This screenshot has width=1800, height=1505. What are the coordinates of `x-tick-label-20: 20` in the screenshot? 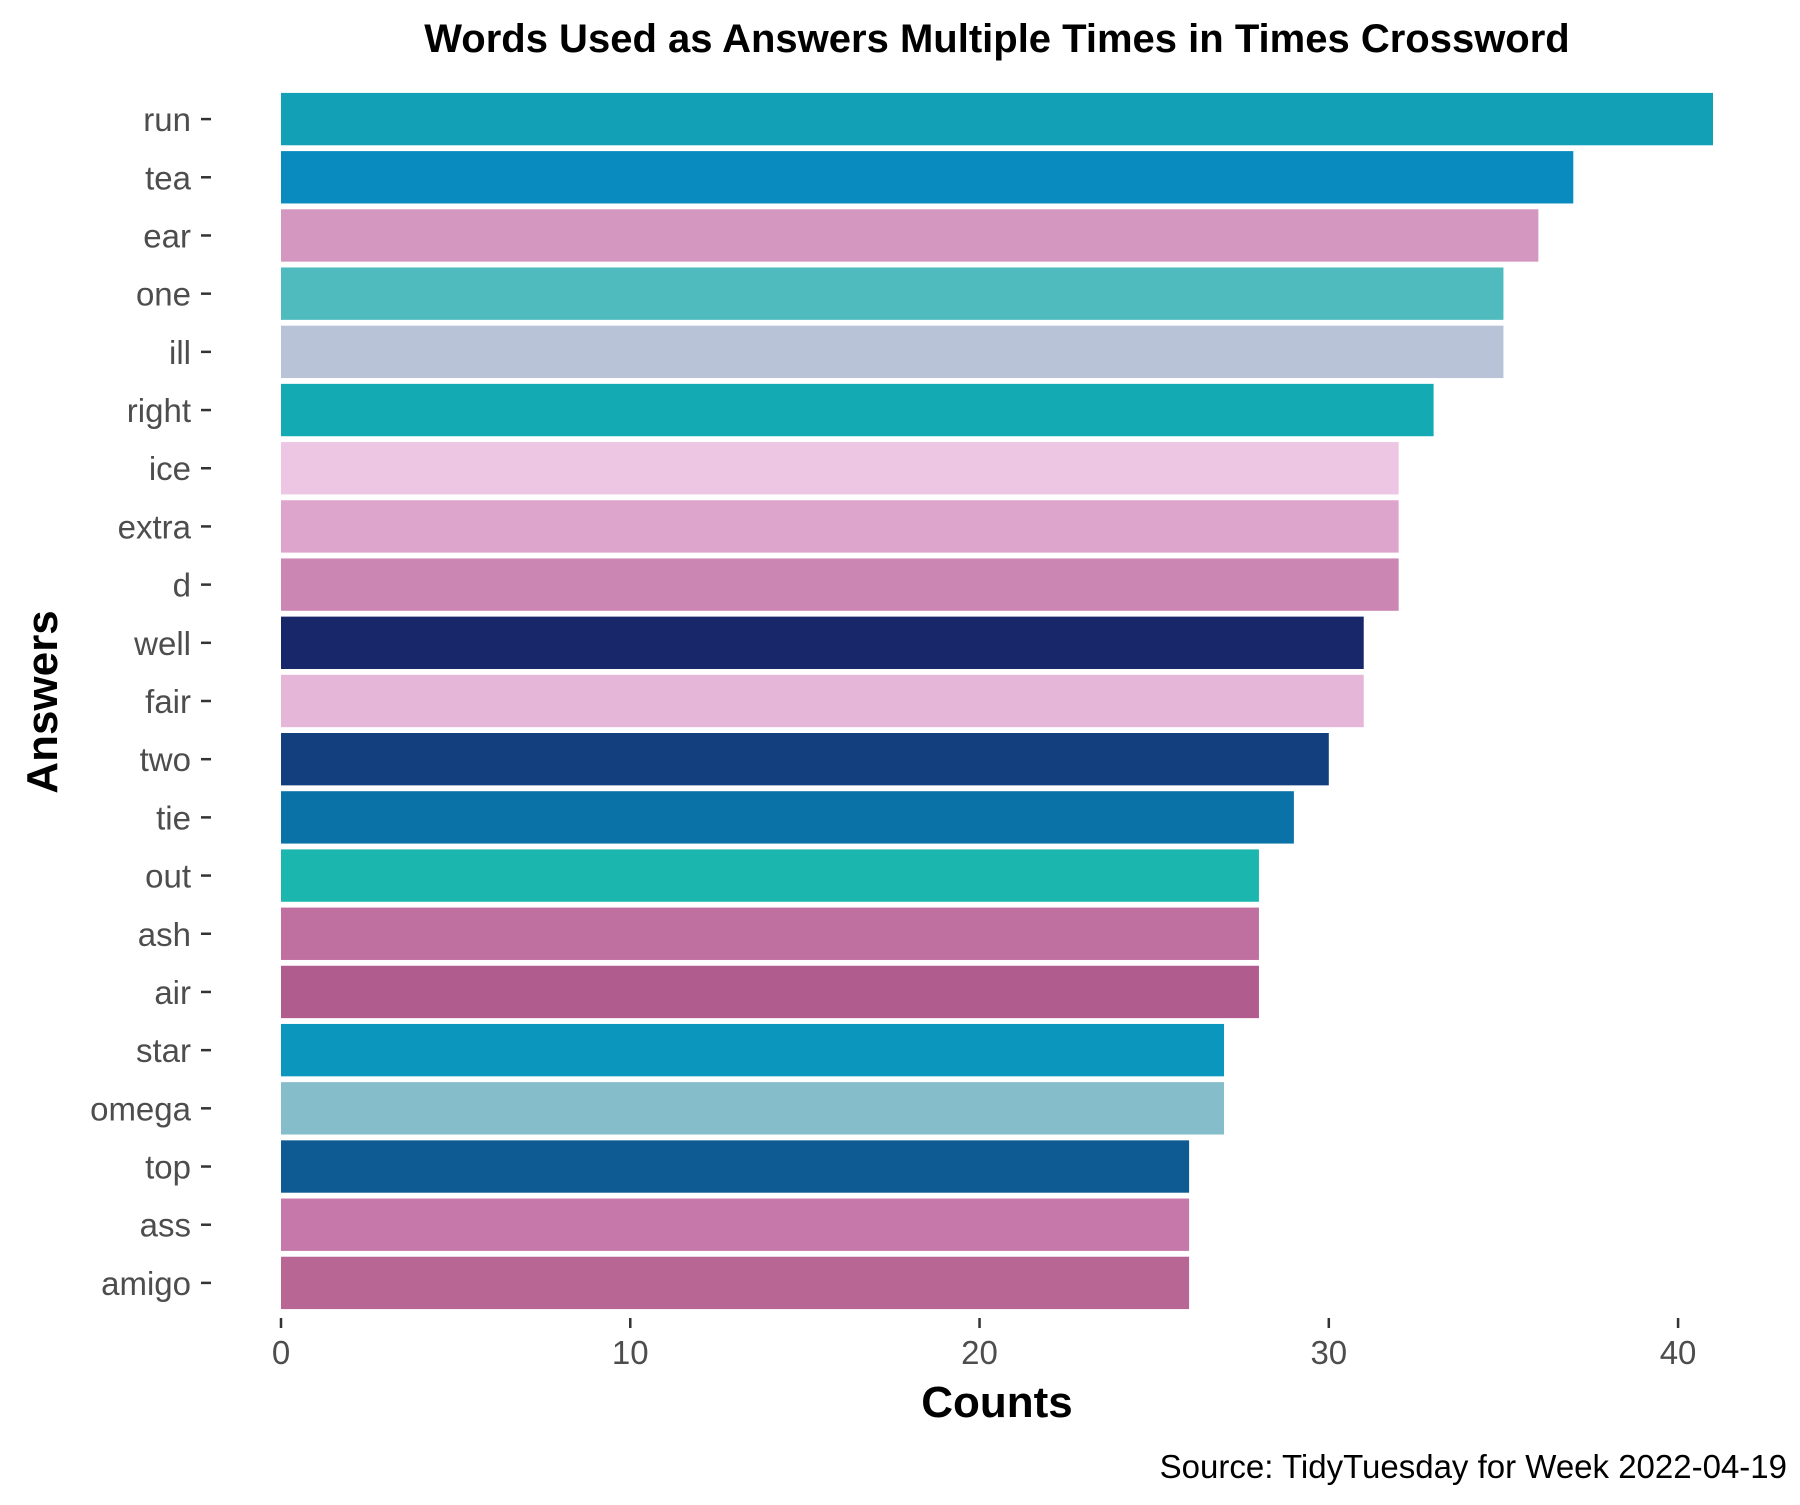 It's located at (979, 1352).